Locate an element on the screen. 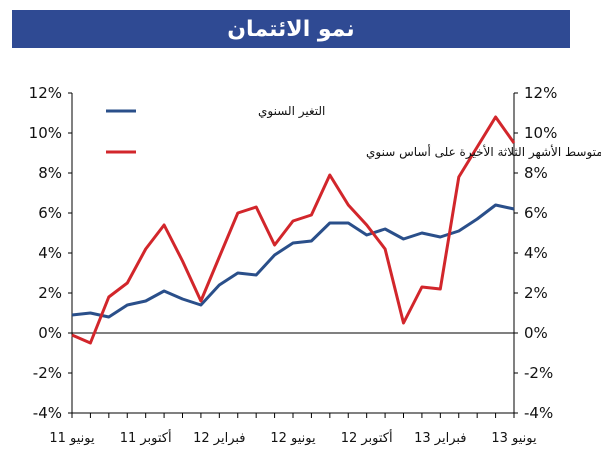 The image size is (601, 450). y-tick-label-left: 12% is located at coordinates (45, 93).